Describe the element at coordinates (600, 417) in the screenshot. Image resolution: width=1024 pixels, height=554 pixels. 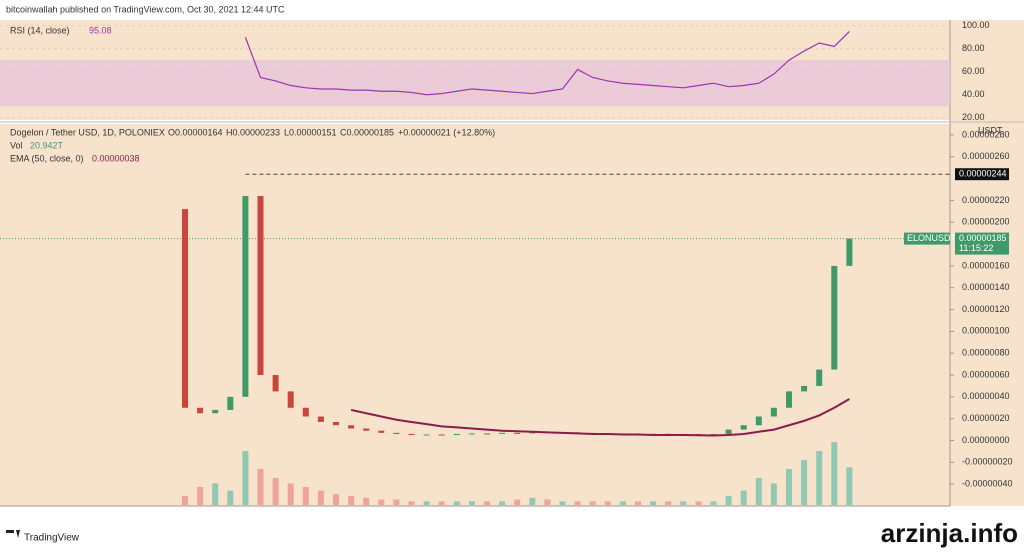
I see `ema-line` at that location.